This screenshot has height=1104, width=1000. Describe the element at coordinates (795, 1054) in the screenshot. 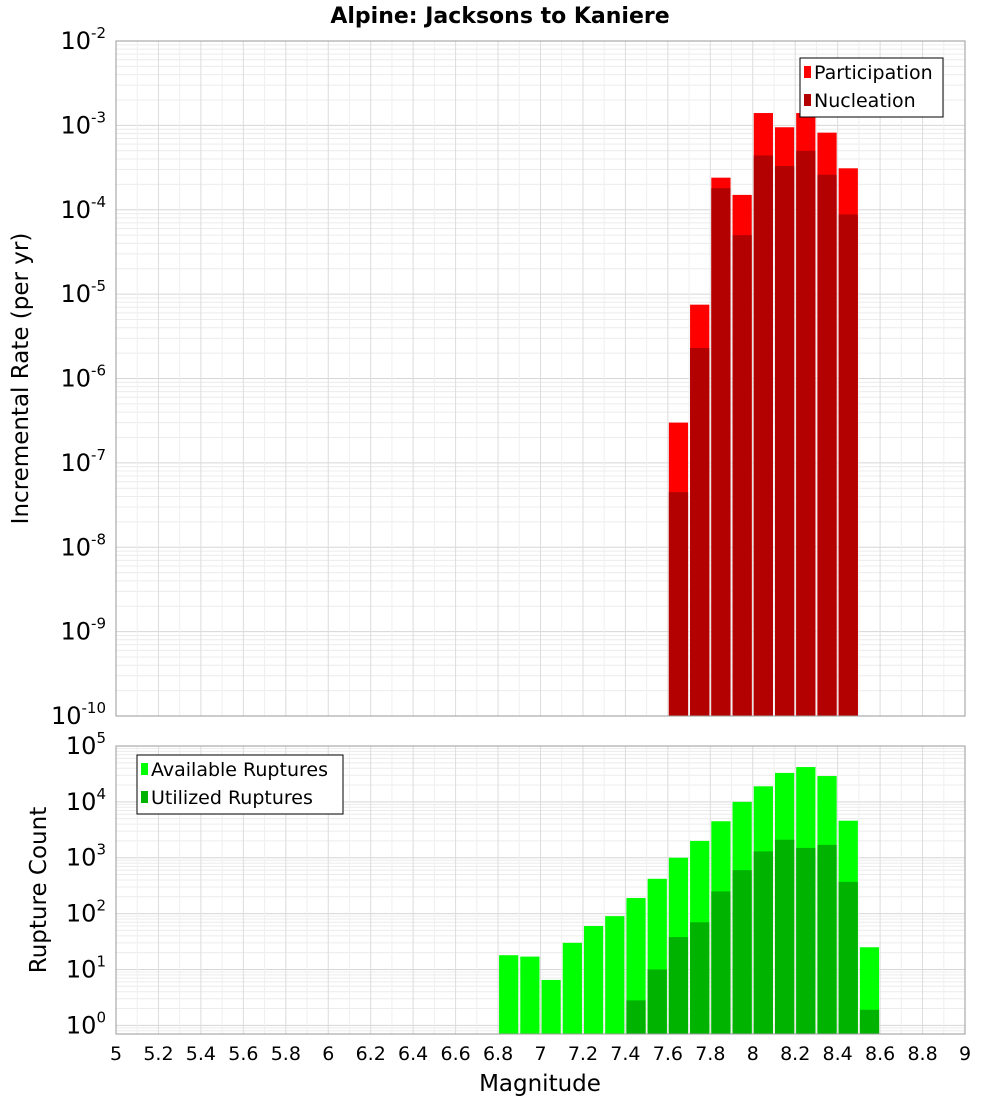

I see `x-tick-label: 8.2` at that location.